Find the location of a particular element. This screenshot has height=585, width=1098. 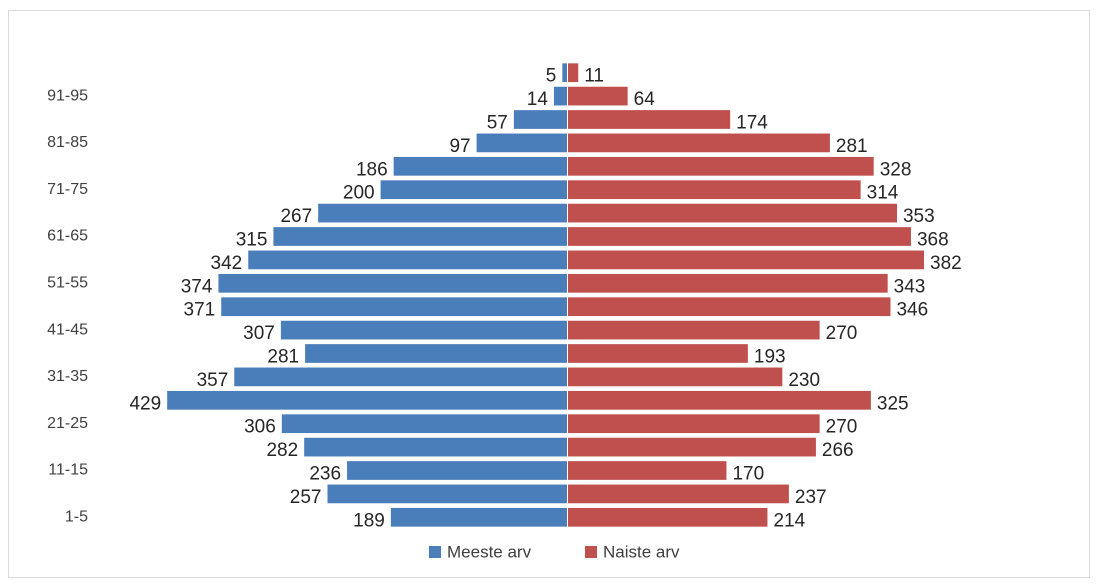

data-label: 230 is located at coordinates (804, 380).